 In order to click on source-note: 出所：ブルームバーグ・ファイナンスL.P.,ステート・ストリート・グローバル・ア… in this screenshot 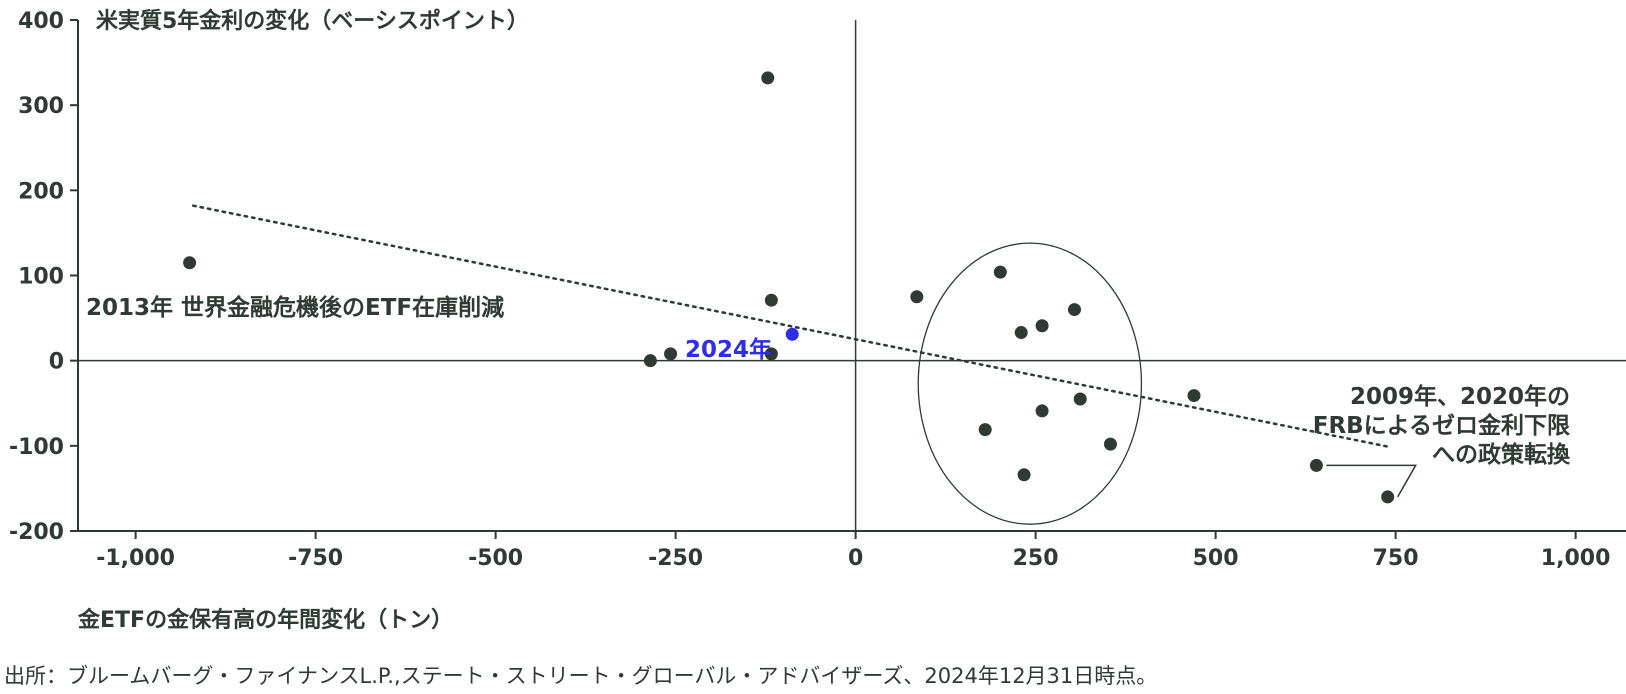, I will do `click(581, 676)`.